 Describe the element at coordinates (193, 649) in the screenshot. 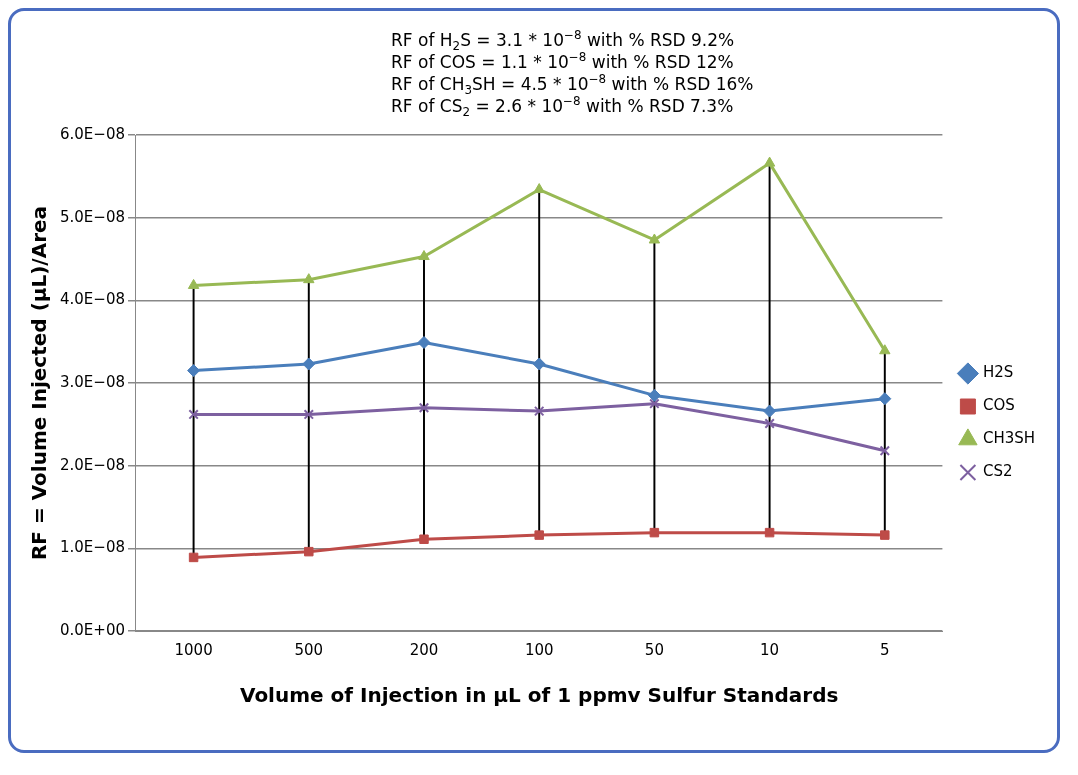

I see `x-tick-label: 1000` at that location.